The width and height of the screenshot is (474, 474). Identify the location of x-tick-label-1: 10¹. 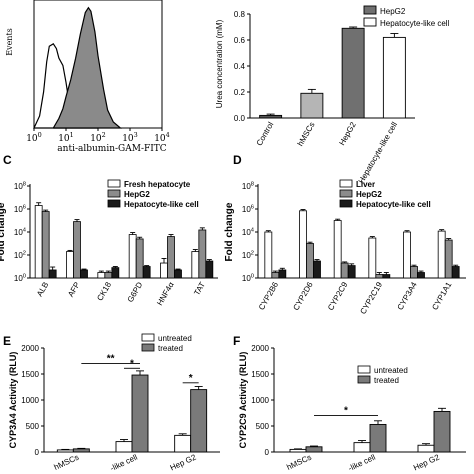
(66, 137).